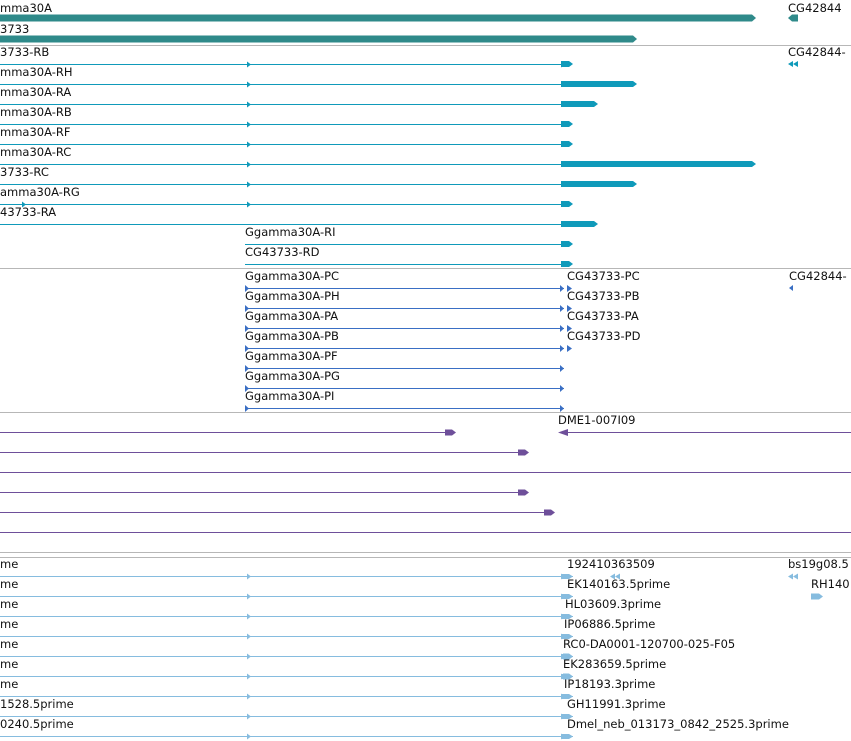 The height and width of the screenshot is (741, 851). What do you see at coordinates (35, 132) in the screenshot?
I see `transcript-label: mma30A-RF` at bounding box center [35, 132].